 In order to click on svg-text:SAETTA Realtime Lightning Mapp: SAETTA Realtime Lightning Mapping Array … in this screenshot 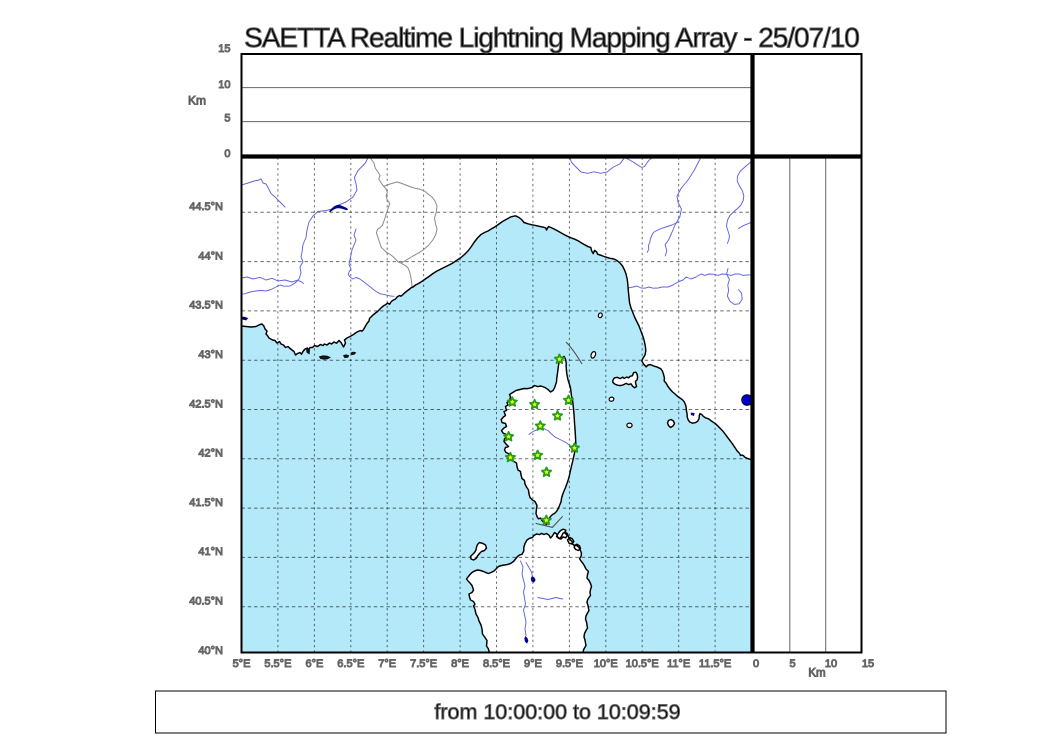, I will do `click(551, 37)`.